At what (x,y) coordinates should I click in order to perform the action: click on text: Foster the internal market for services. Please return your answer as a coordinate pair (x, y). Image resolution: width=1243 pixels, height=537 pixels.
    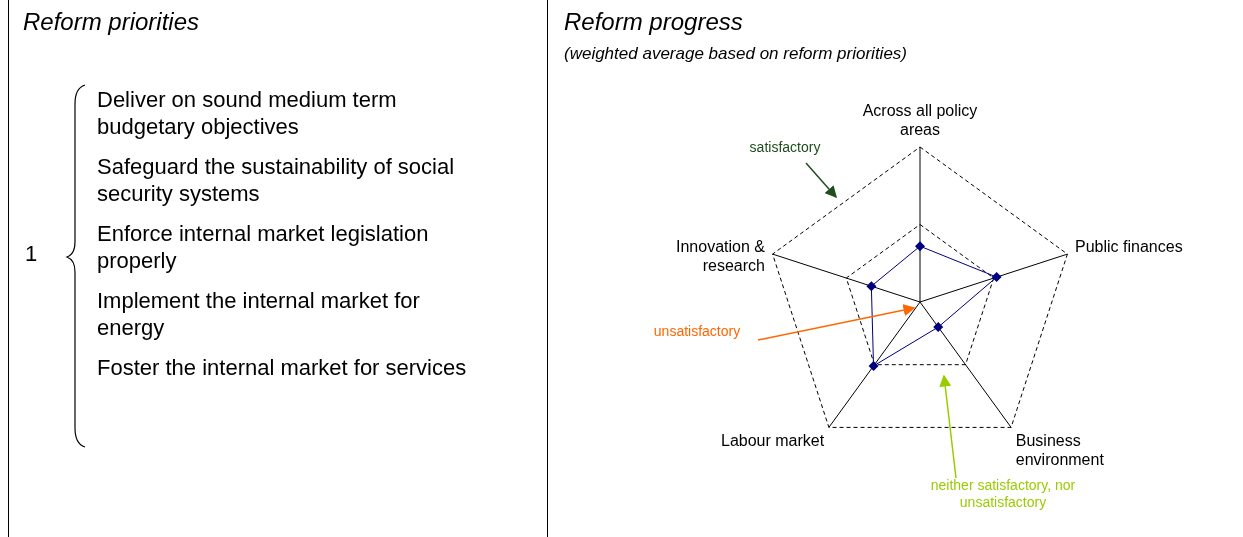
    Looking at the image, I should click on (282, 367).